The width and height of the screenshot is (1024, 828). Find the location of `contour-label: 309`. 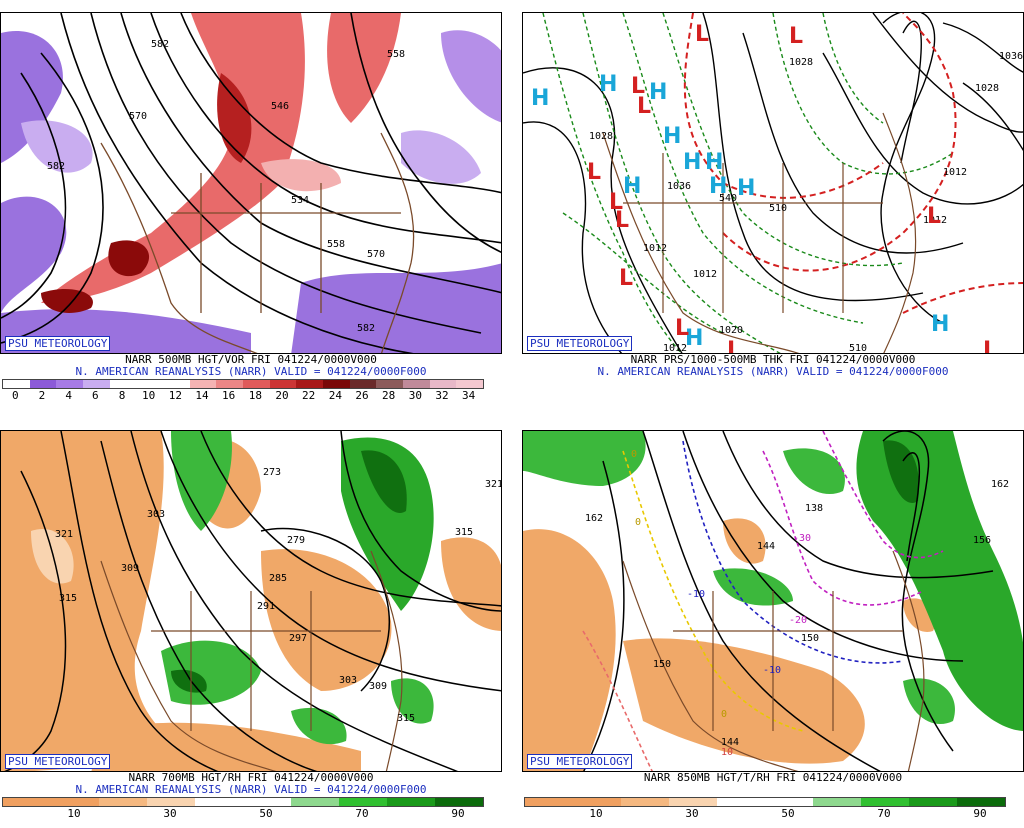

contour-label: 309 is located at coordinates (130, 568).